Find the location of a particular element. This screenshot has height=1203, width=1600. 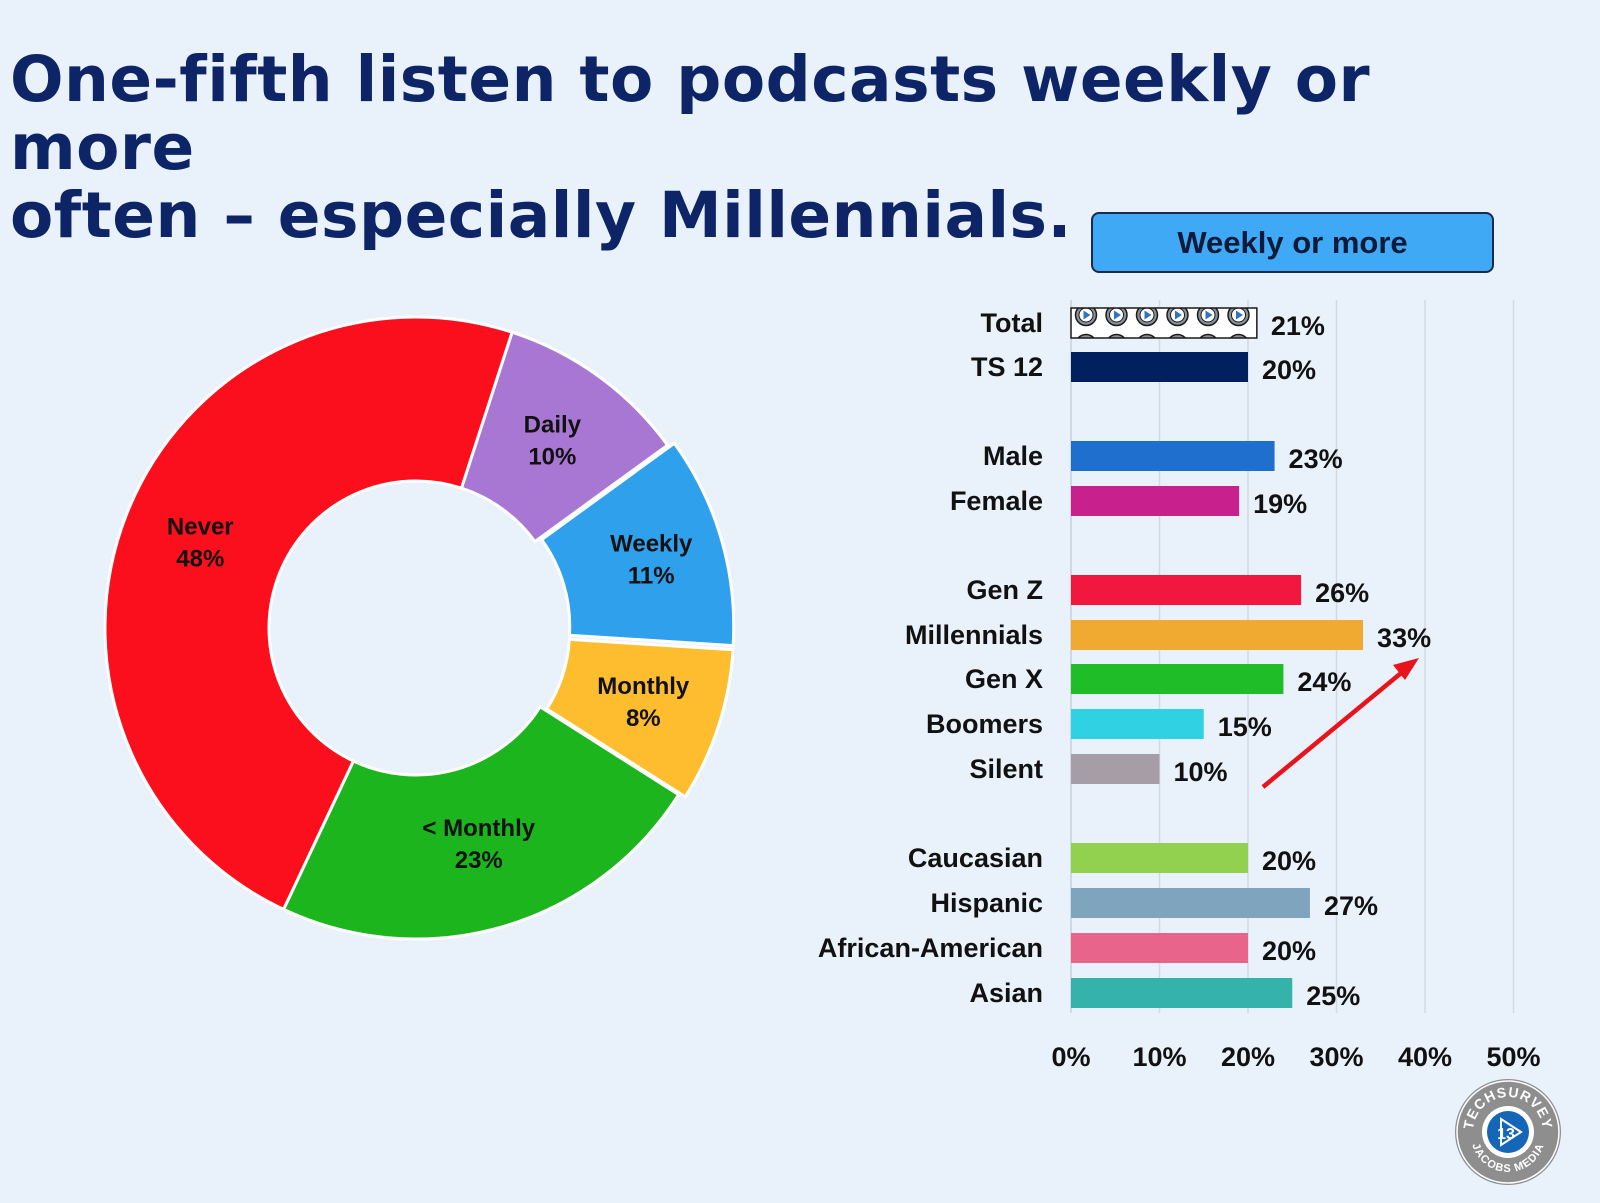

bar-african-american is located at coordinates (1159, 948).